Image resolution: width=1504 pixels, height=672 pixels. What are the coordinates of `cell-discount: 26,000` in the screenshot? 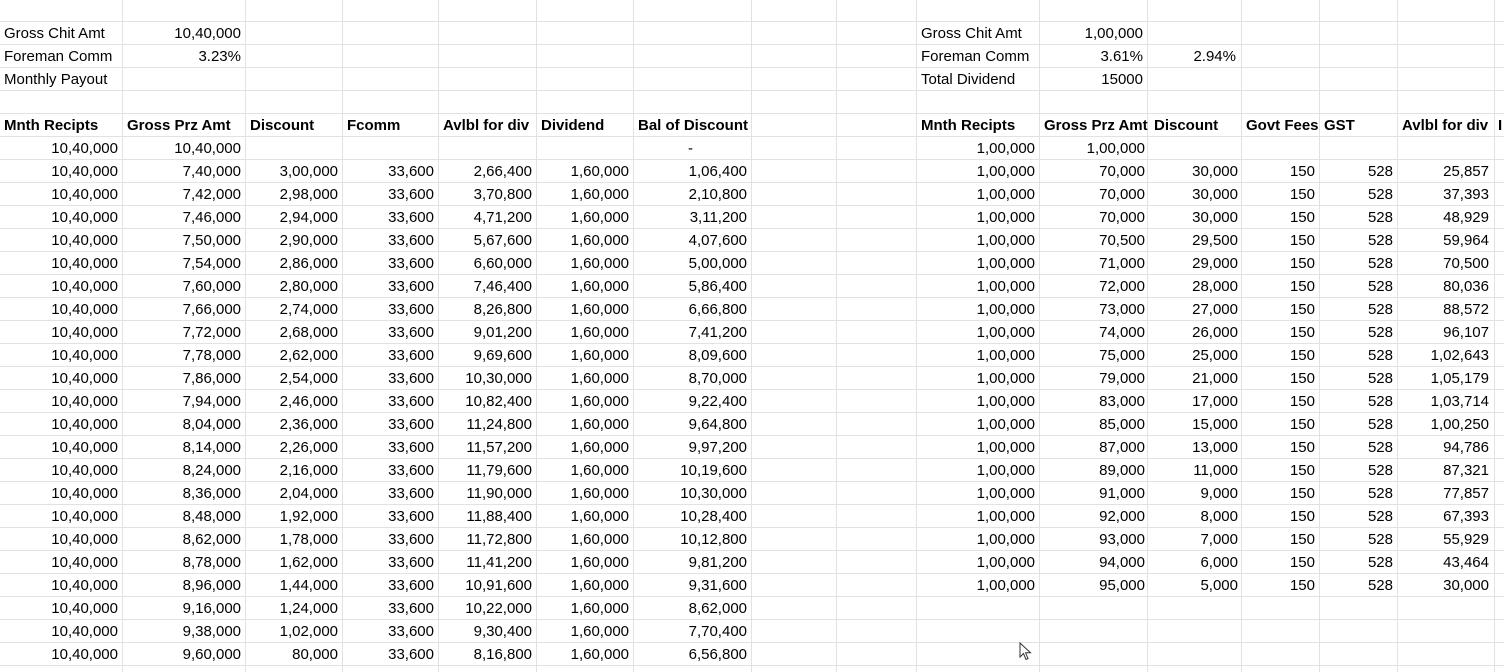 It's located at (1215, 332).